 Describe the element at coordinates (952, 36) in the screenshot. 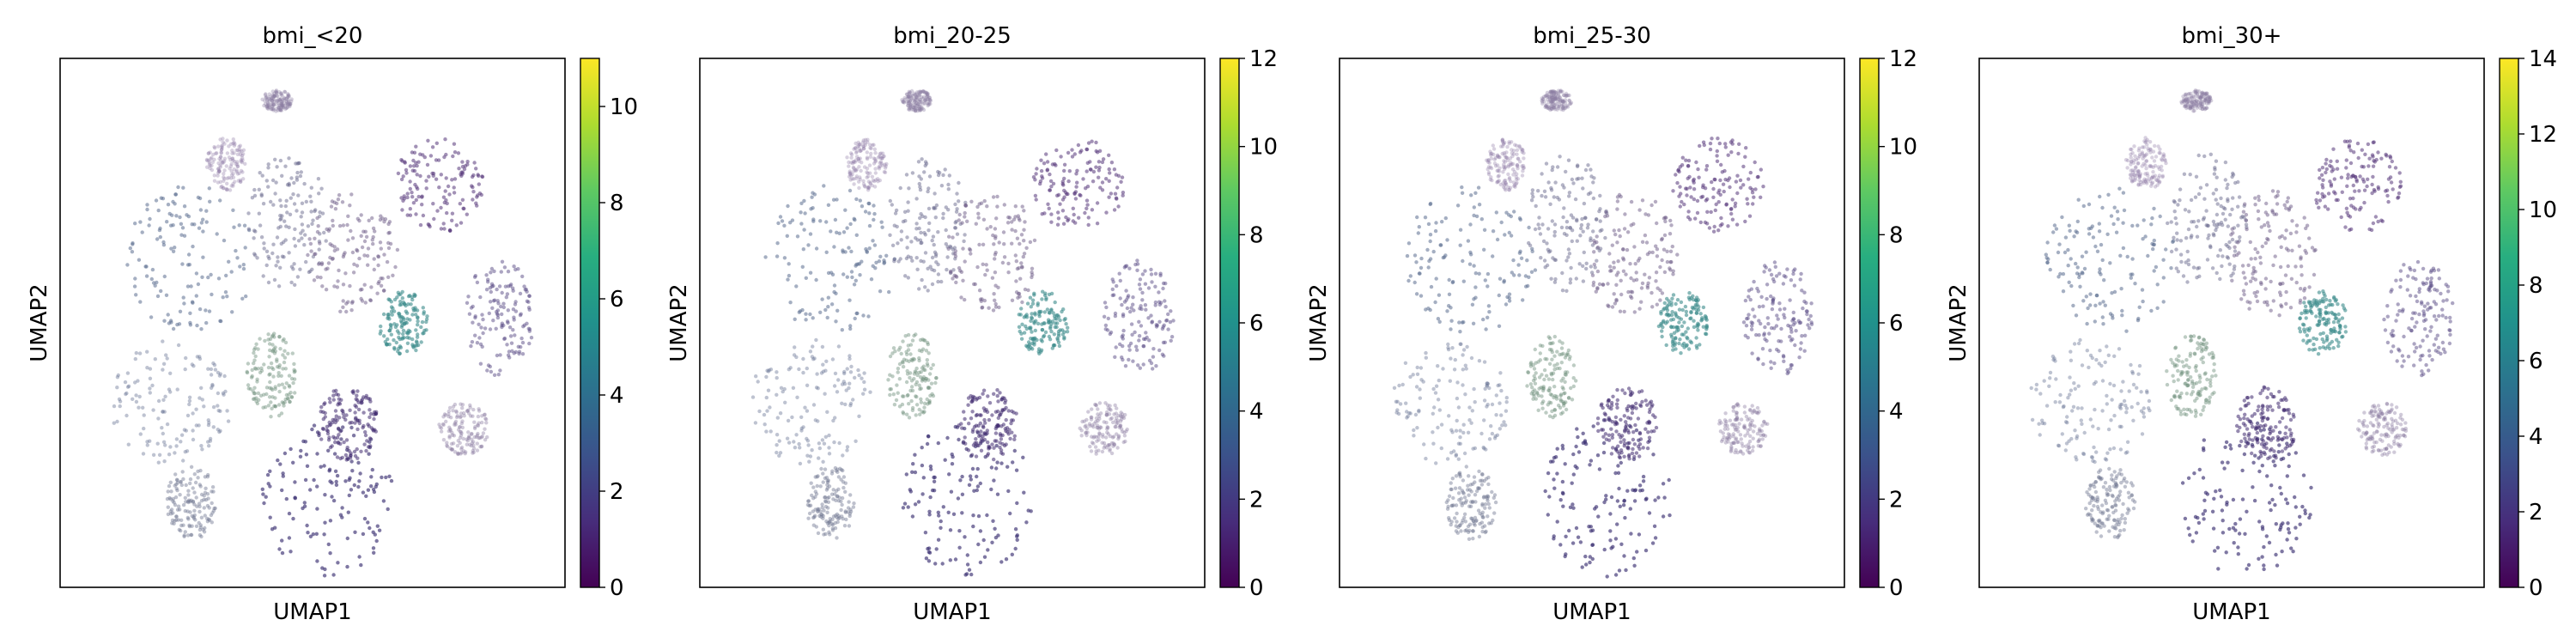

I see `chart-title: bmi_20-25` at that location.